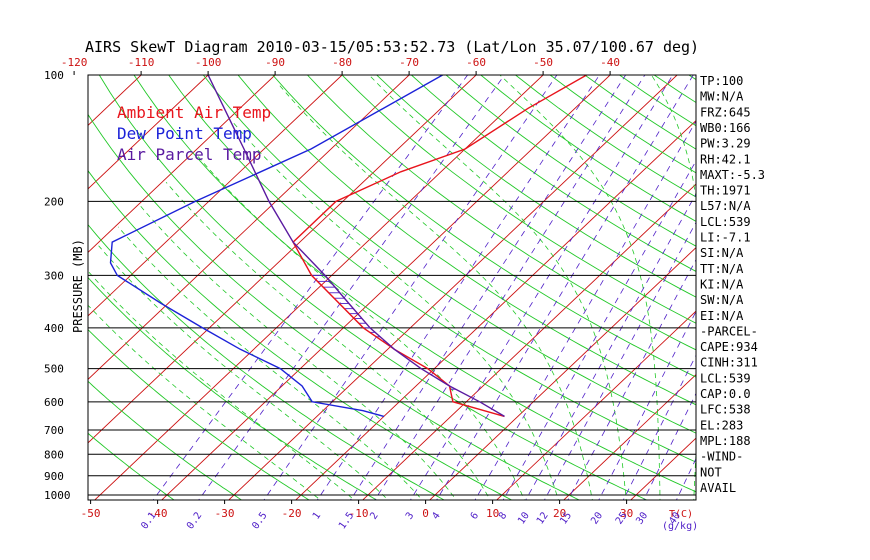 Image resolution: width=870 pixels, height=560 pixels. Describe the element at coordinates (543, 518) in the screenshot. I see `mixing-ratio-label: 12` at that location.